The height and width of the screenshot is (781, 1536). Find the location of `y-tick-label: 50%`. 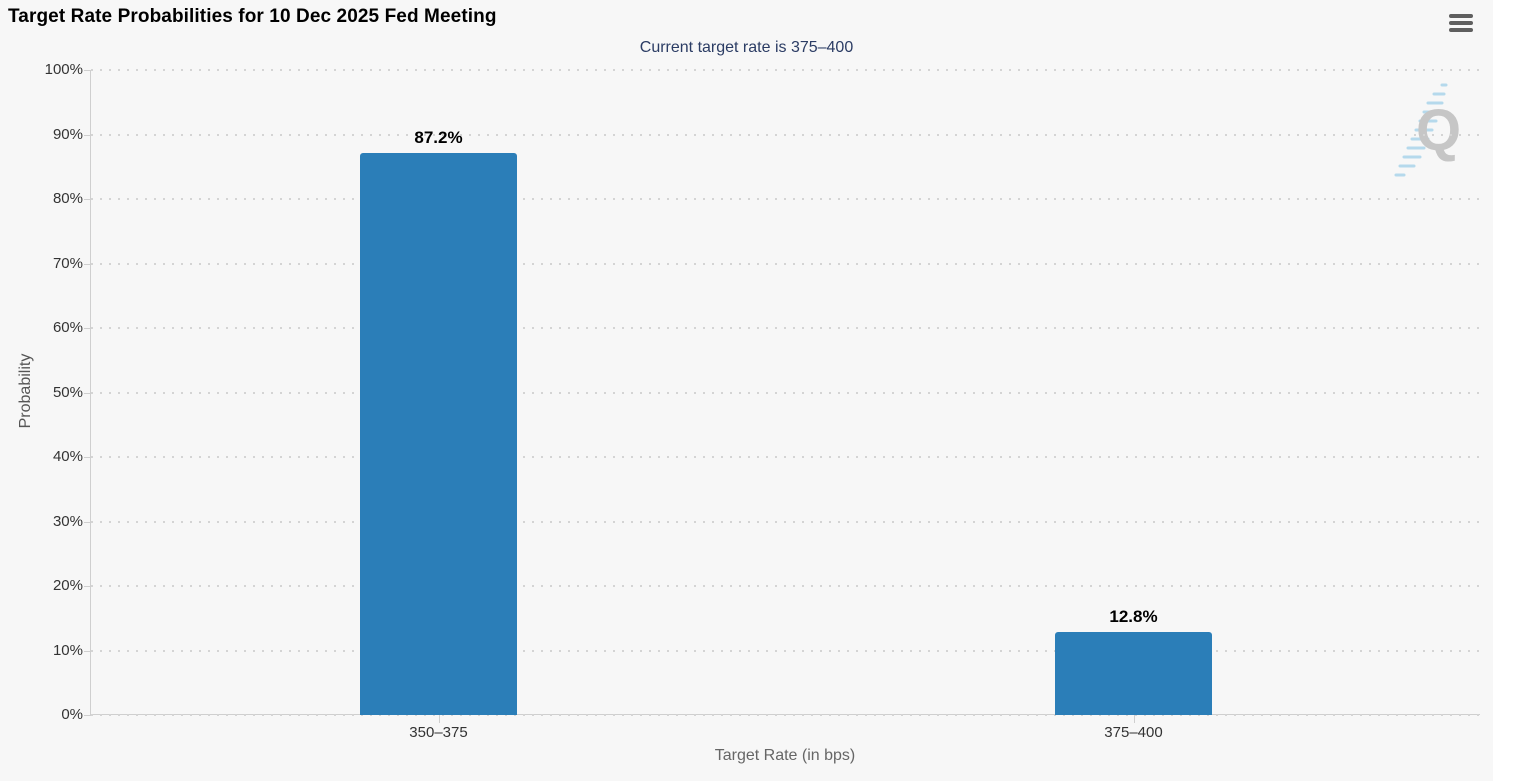

y-tick-label: 50% is located at coordinates (67, 392).